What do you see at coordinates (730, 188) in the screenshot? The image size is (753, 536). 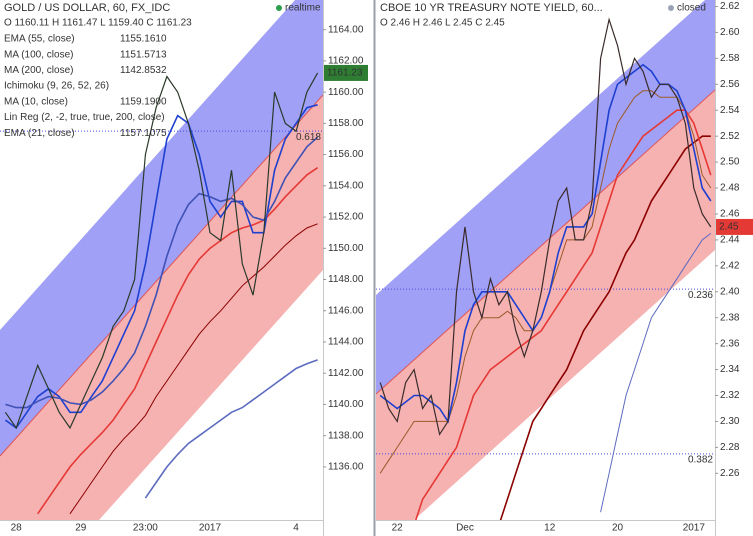 I see `y-tick-label: 2.48` at bounding box center [730, 188].